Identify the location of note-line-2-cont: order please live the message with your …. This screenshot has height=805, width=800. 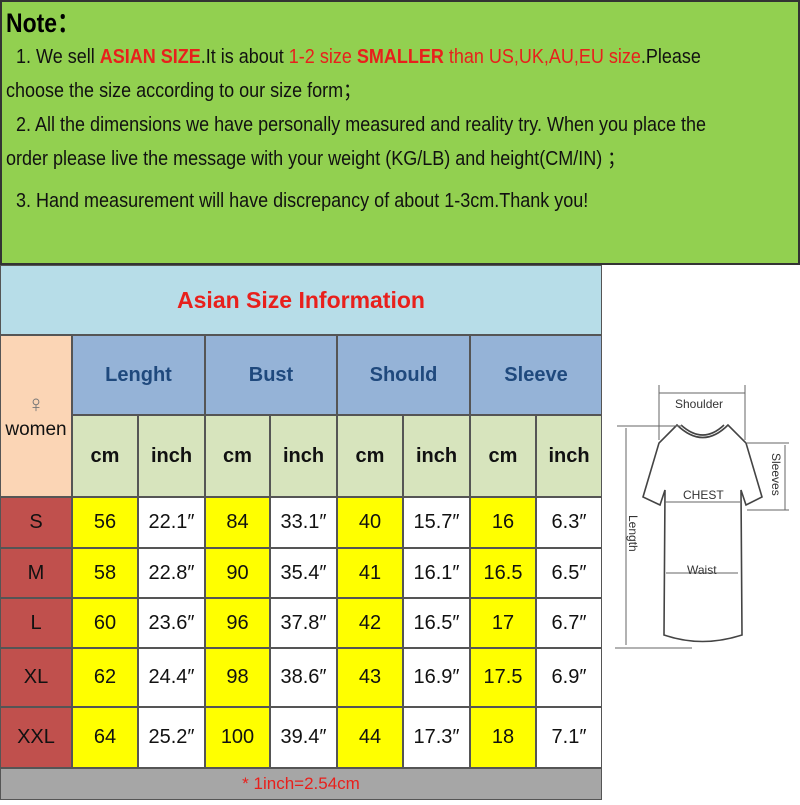
(316, 159).